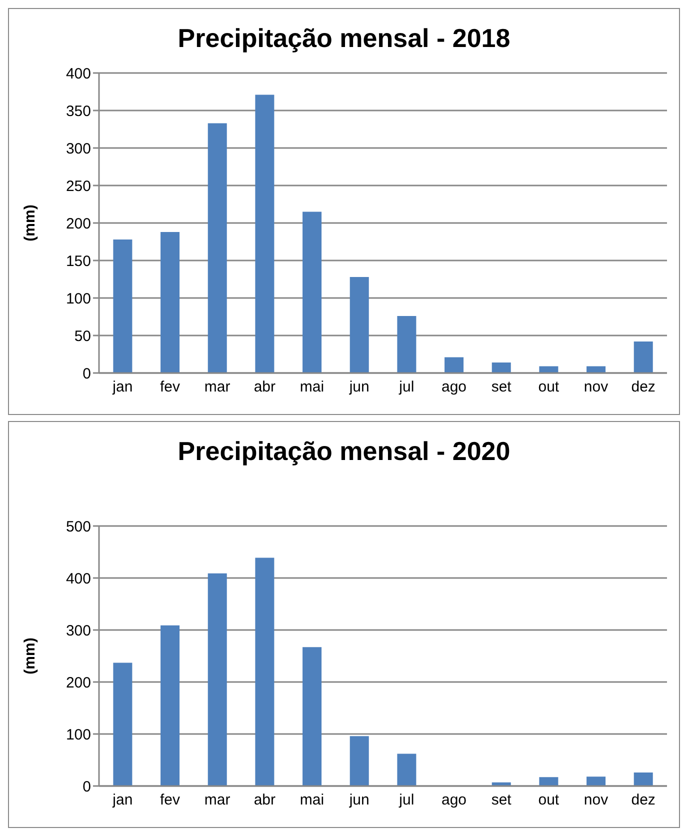 This screenshot has width=688, height=830. I want to click on chart-title: Precipitação mensal - 2018, so click(344, 39).